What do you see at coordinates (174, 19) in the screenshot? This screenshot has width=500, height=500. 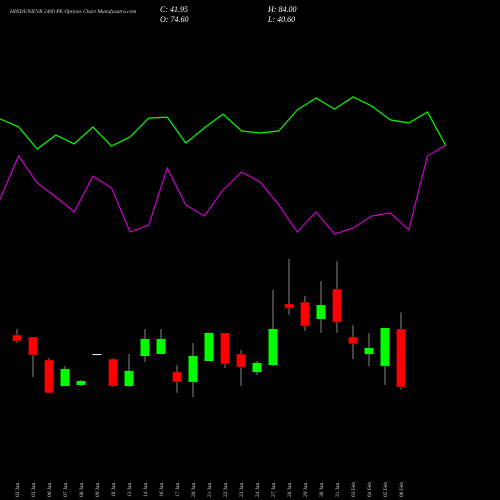 I see `open-label: O: 74.60` at bounding box center [174, 19].